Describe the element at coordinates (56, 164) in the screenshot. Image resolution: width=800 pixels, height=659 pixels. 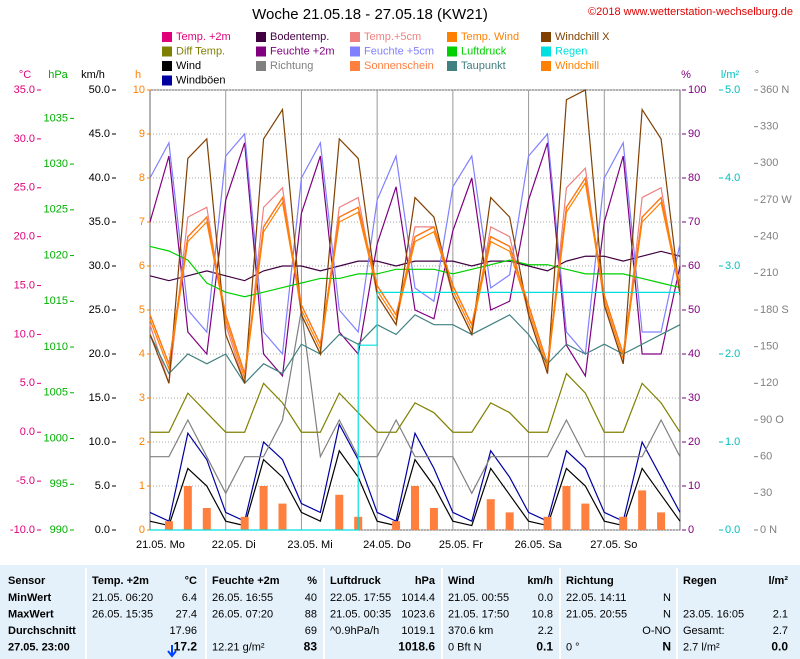
I see `y-tick-label: 1030` at that location.